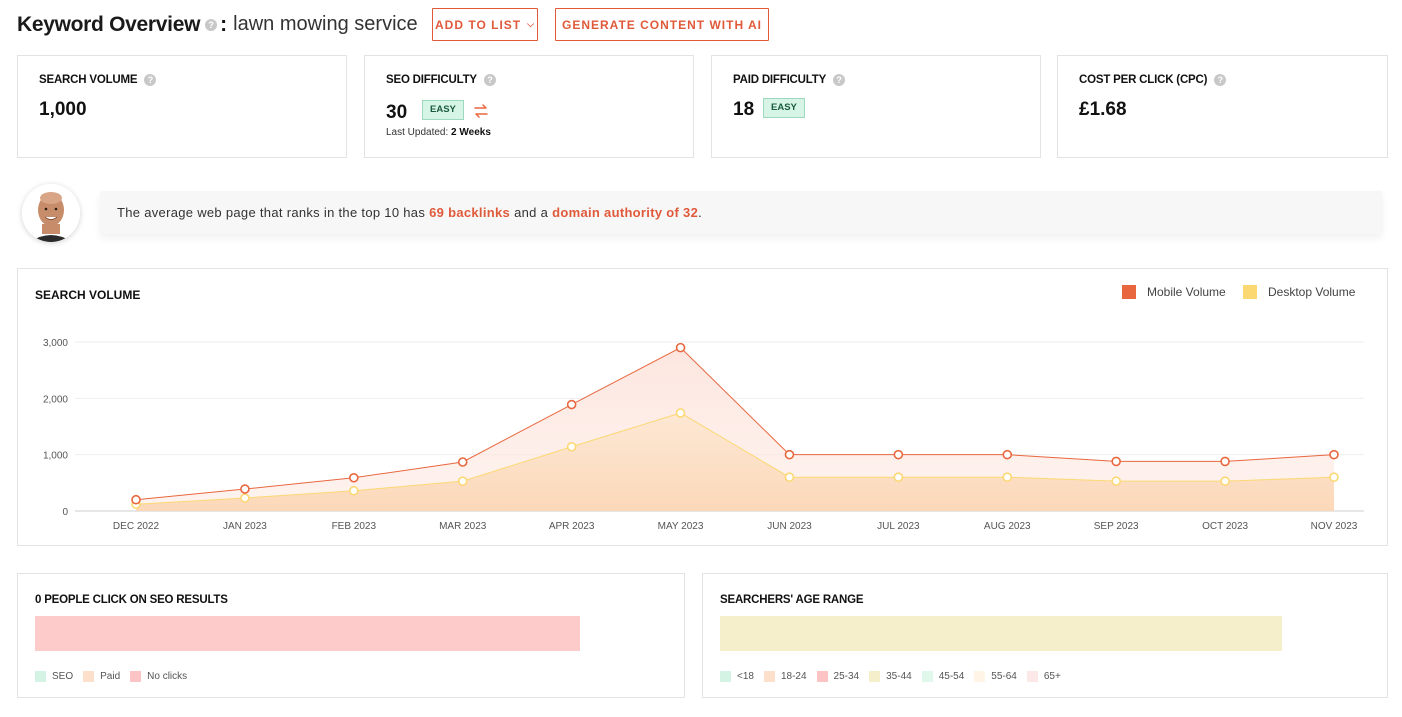 The image size is (1402, 717). I want to click on legend-label: Paid, so click(110, 676).